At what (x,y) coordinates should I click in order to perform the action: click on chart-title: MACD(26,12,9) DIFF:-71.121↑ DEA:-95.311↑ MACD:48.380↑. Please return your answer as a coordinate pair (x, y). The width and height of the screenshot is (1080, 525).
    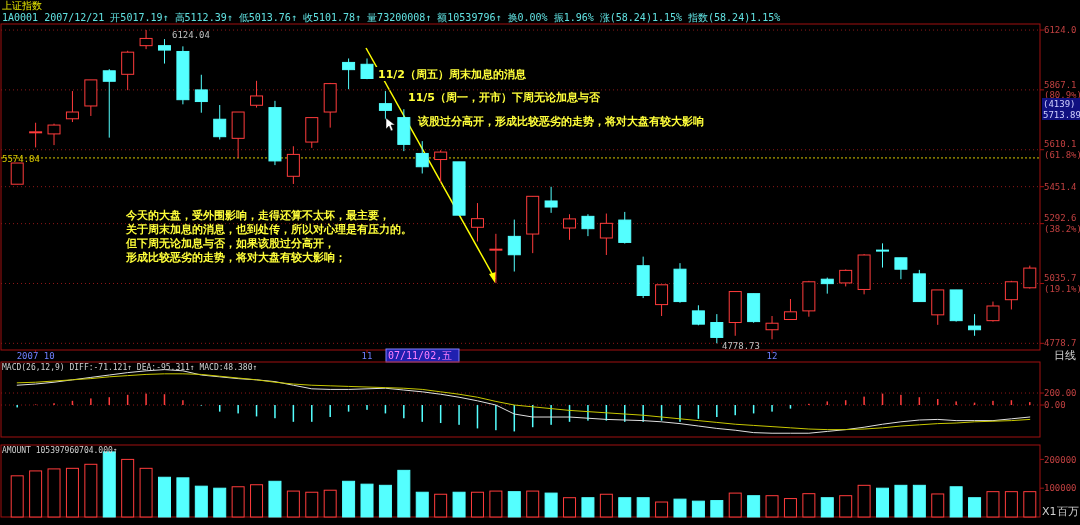
    Looking at the image, I should click on (130, 367).